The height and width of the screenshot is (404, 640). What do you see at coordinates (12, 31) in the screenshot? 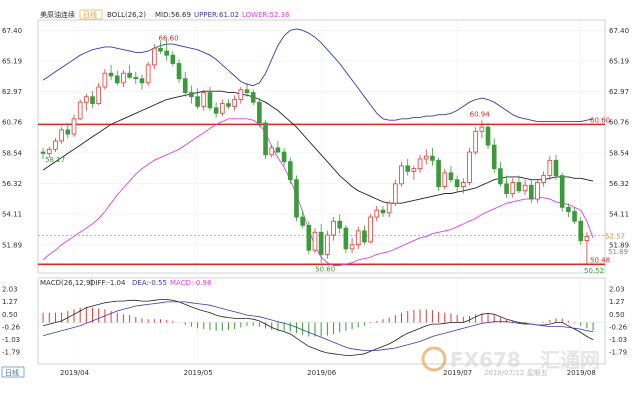
I see `price-tick-left: 67.40` at bounding box center [12, 31].